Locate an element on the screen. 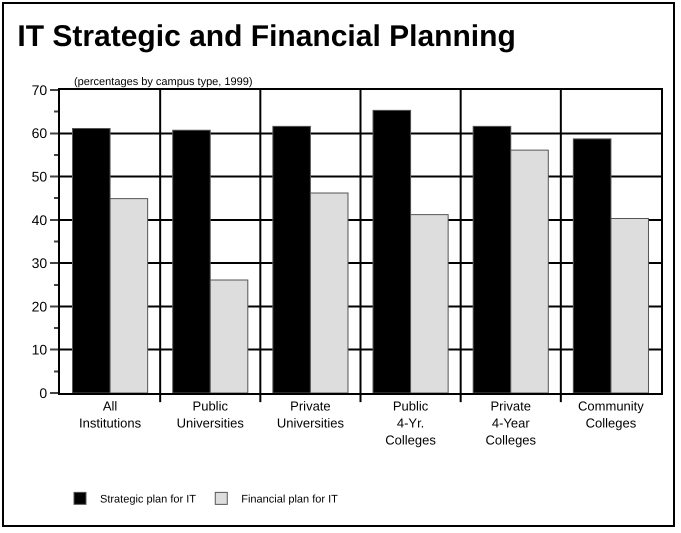  y-tick-label: 20 is located at coordinates (40, 306).